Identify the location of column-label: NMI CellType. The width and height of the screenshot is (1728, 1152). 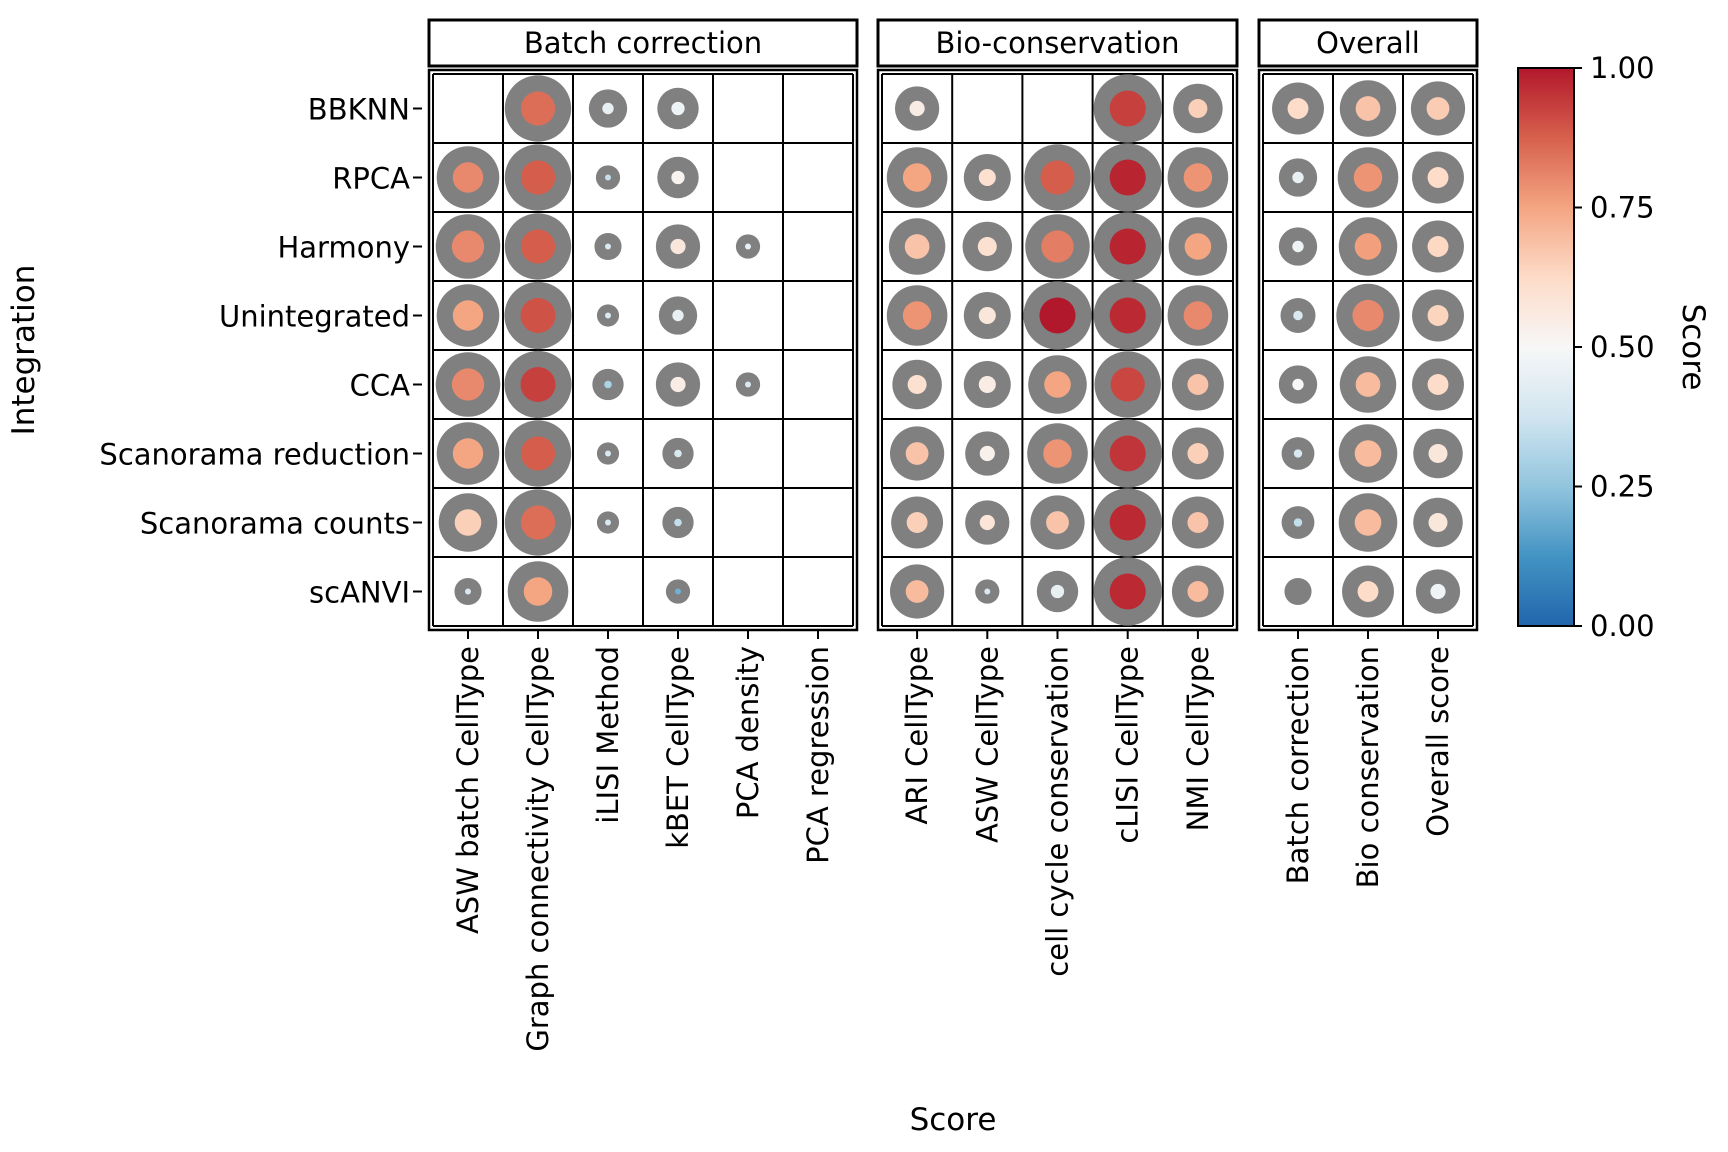
(1198, 738).